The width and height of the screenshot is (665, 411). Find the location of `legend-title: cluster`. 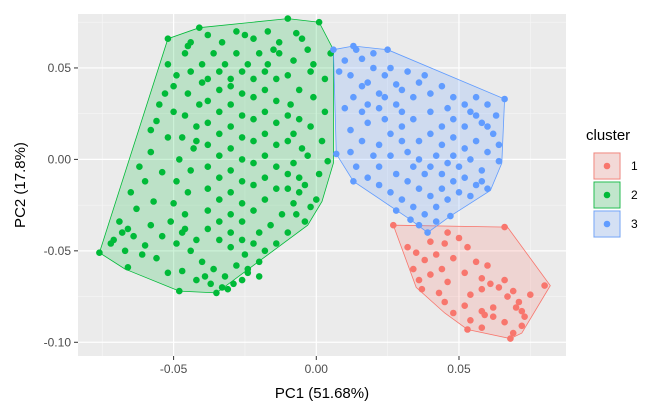

legend-title: cluster is located at coordinates (608, 135).